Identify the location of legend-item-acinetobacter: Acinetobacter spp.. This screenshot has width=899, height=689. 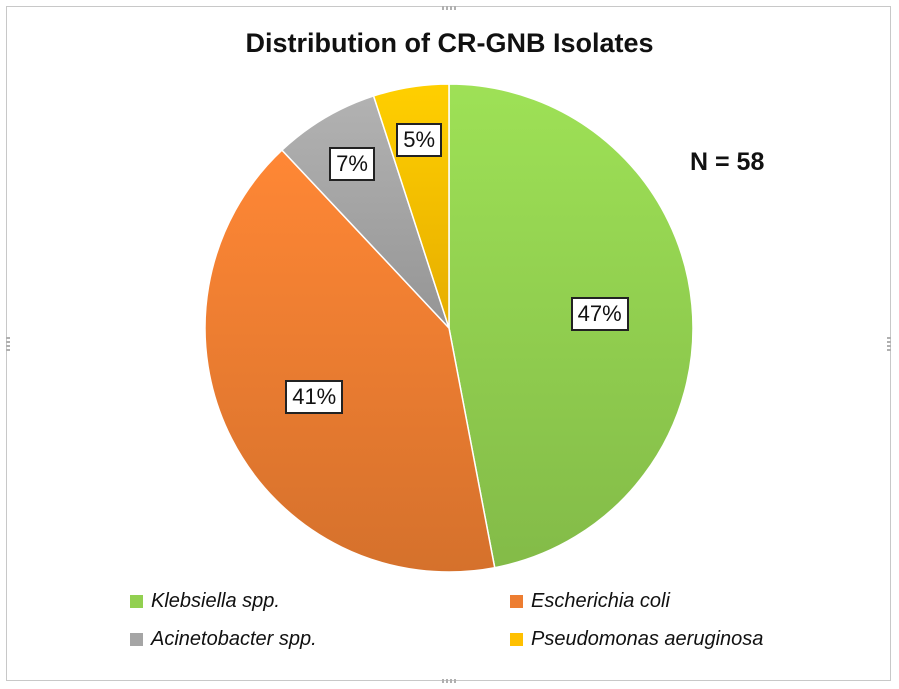
(223, 639).